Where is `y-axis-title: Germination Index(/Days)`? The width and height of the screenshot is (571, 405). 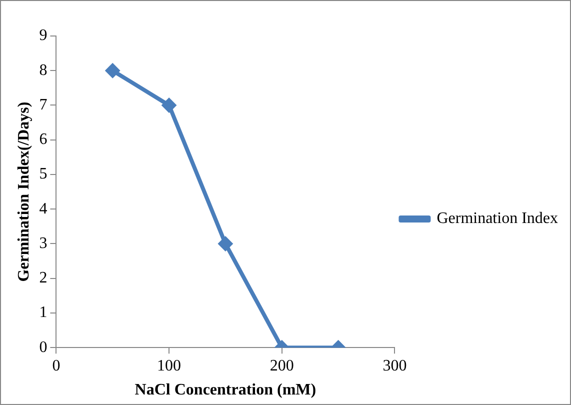
y-axis-title: Germination Index(/Days) is located at coordinates (24, 192).